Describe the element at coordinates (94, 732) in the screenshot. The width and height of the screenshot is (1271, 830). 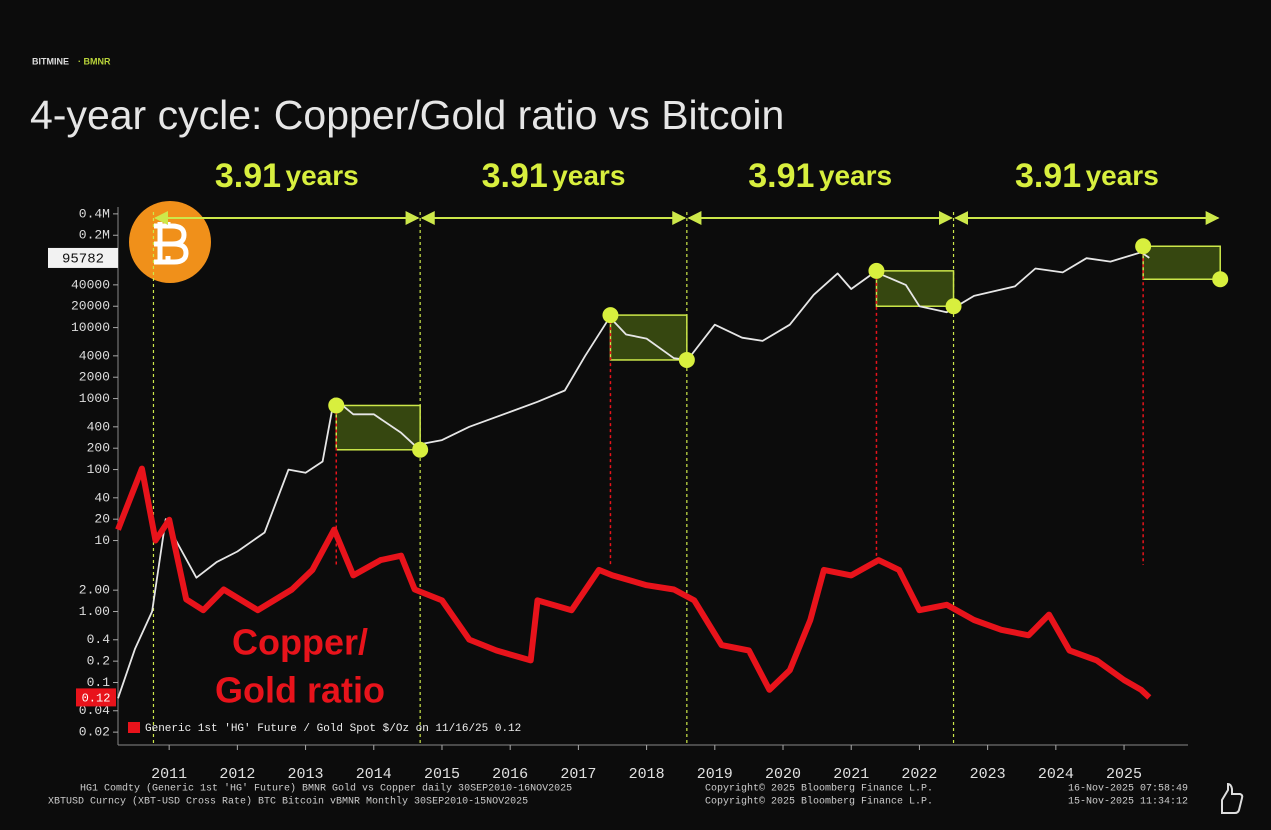
I see `y-tick-label: 0.02` at that location.